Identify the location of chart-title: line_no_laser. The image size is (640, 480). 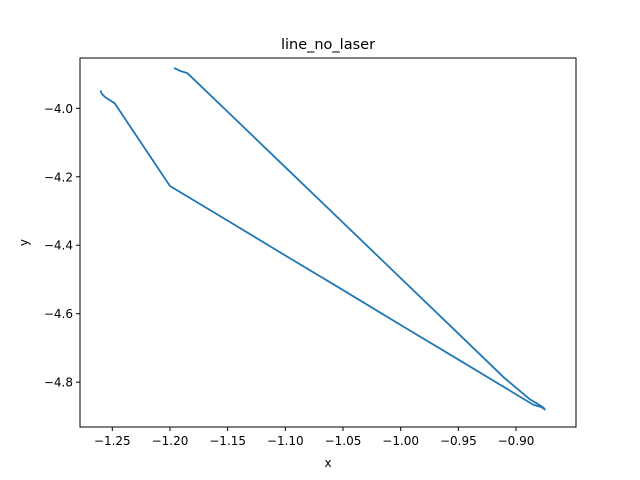
(328, 45).